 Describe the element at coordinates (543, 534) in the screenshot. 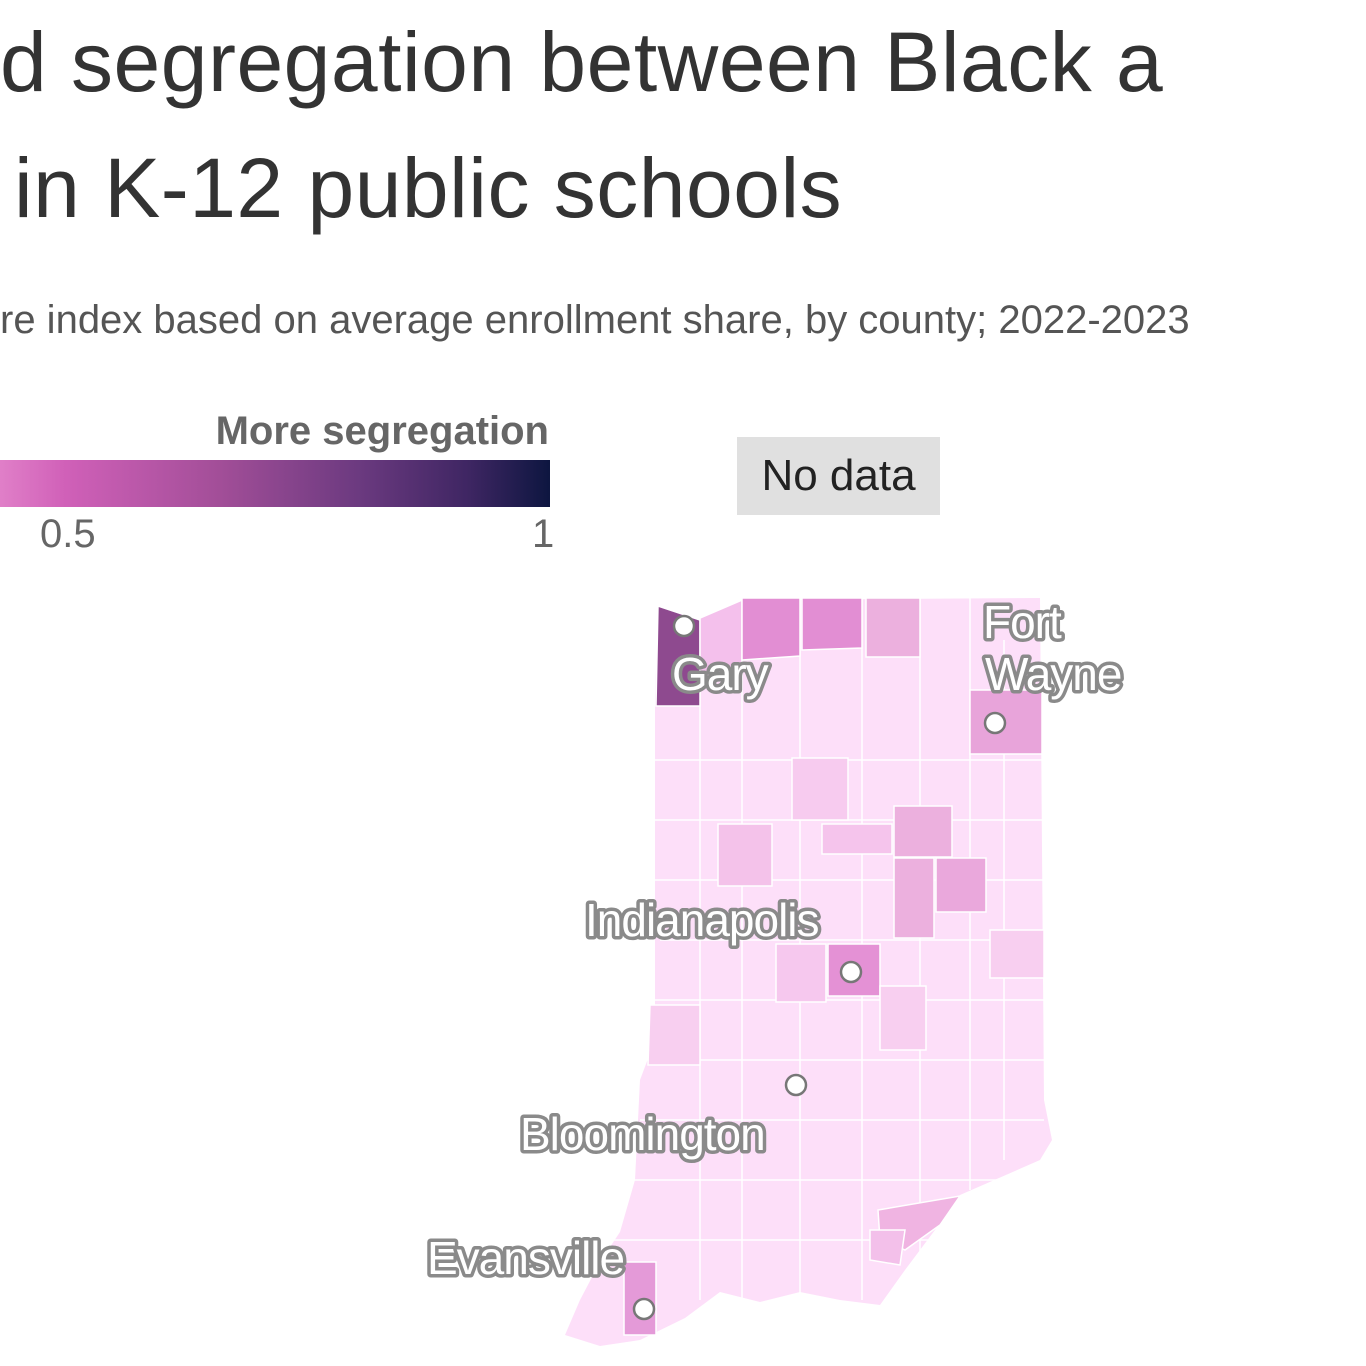

I see `legend-tick-1: 1` at that location.